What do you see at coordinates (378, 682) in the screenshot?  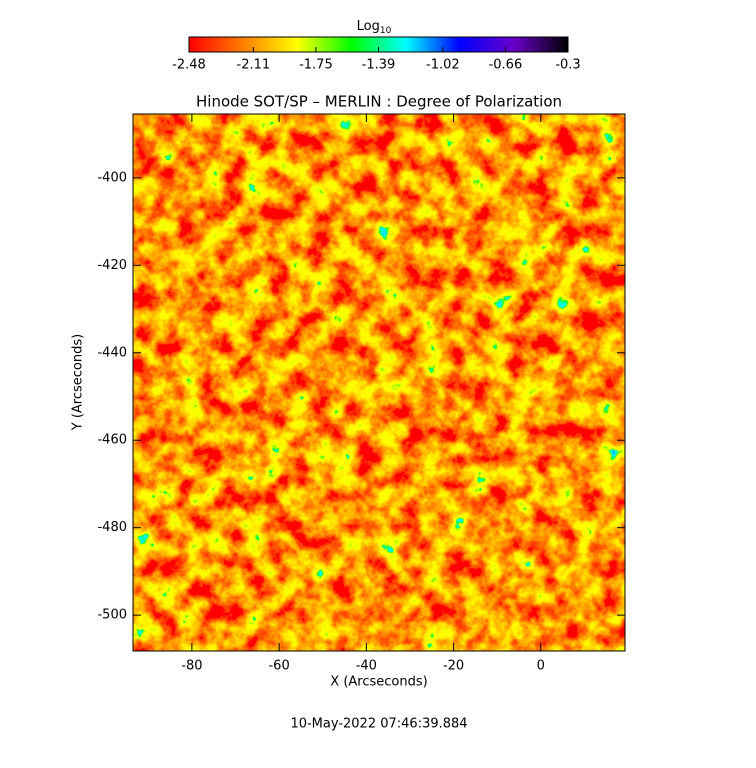 I see `x-axis-label: X (Arcseconds)` at bounding box center [378, 682].